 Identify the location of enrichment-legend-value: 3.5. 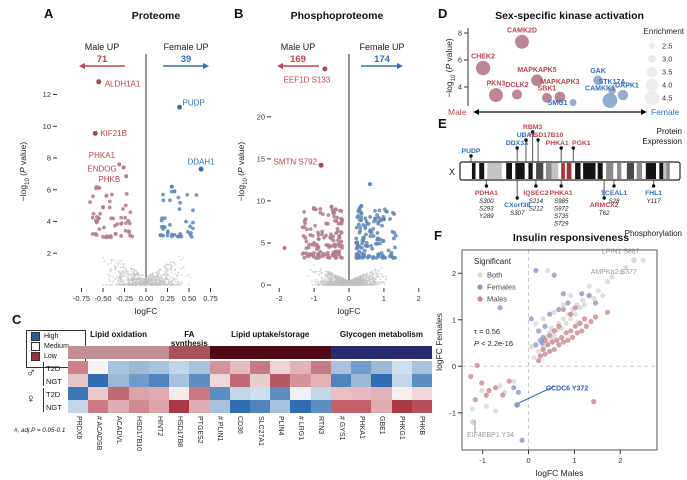
(667, 72).